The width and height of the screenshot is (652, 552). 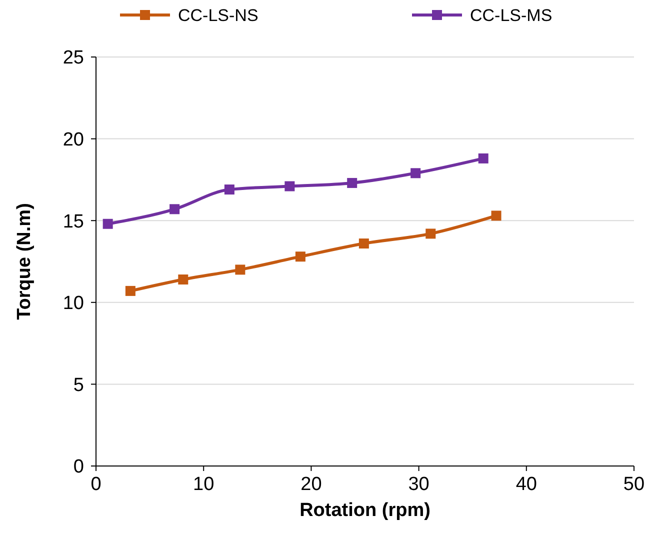 I want to click on y-tick-label: 20, so click(x=73, y=139).